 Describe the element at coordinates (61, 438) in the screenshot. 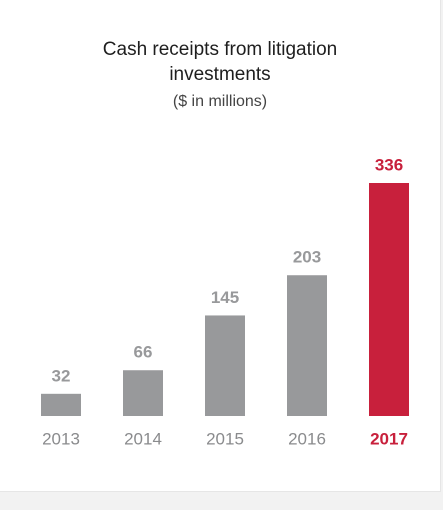

I see `x-tick-label: 2013` at that location.